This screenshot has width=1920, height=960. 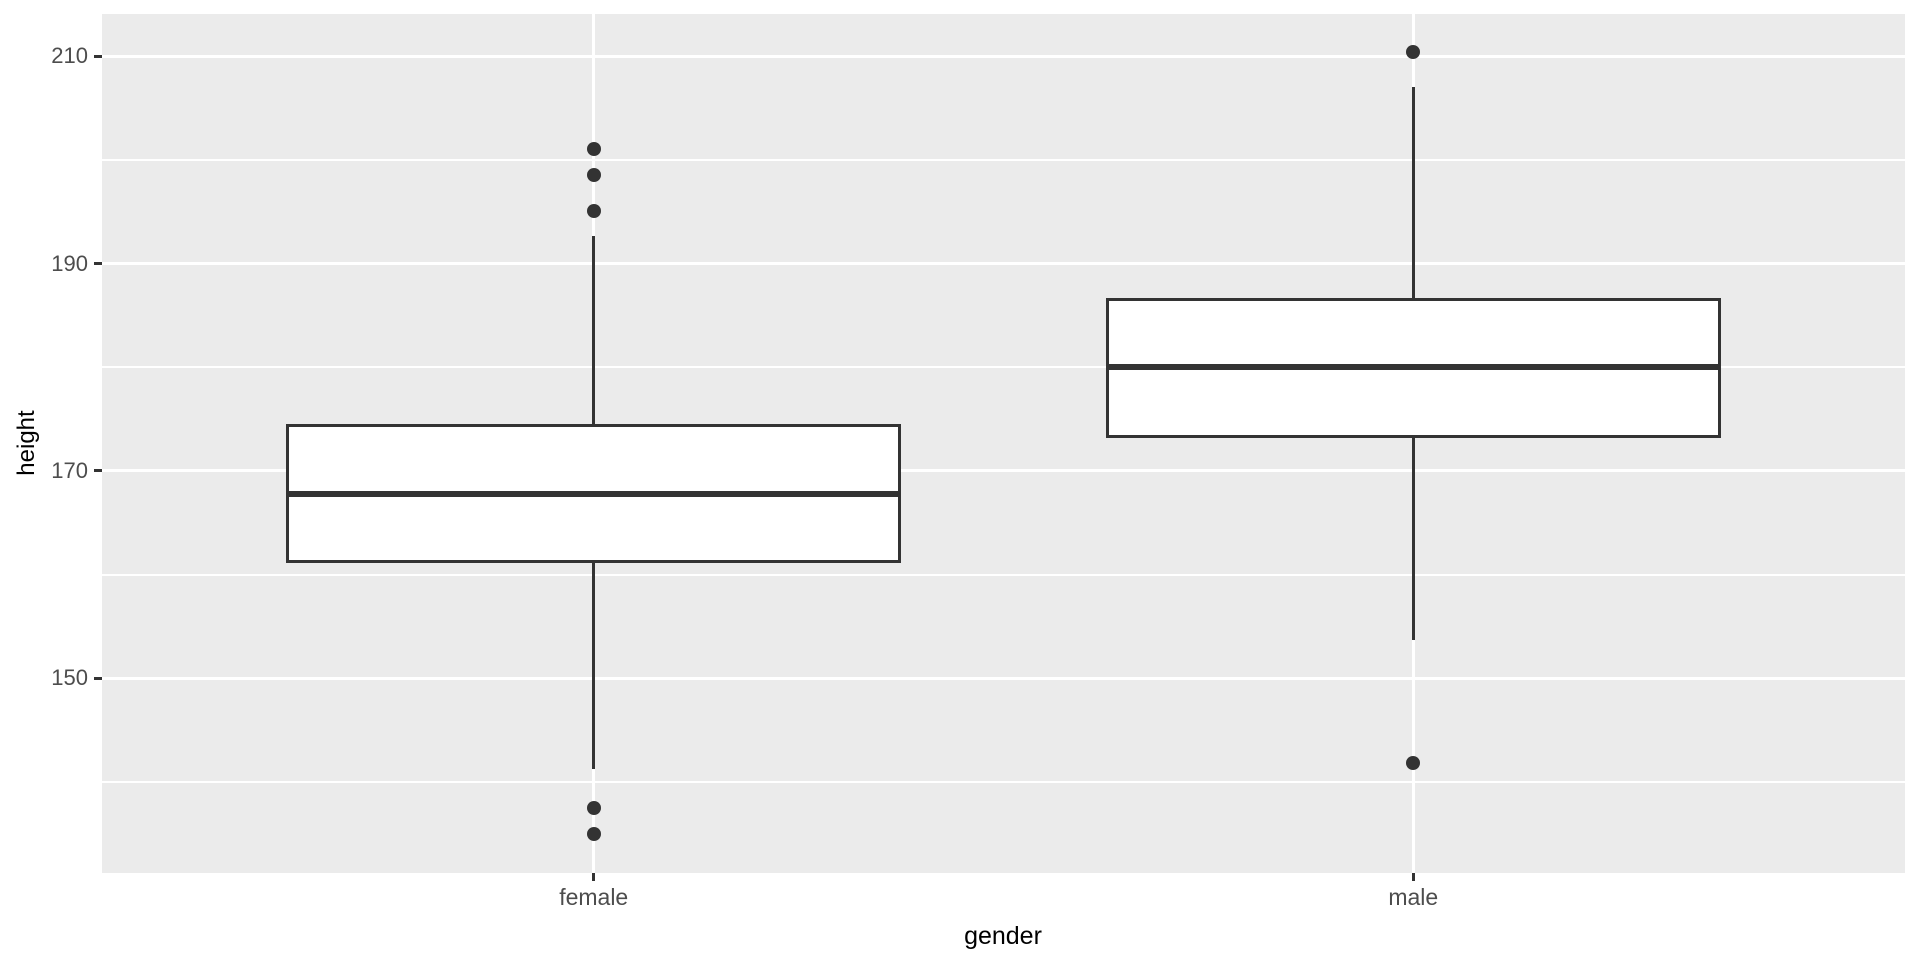 What do you see at coordinates (26, 443) in the screenshot?
I see `y-axis-title-text: height` at bounding box center [26, 443].